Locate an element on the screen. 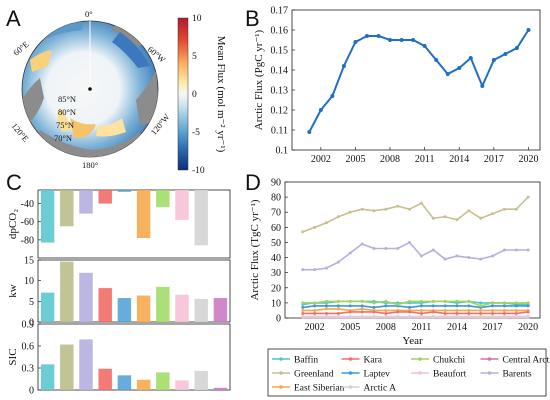  chart-d-ytick-label: 10 is located at coordinates (276, 303).